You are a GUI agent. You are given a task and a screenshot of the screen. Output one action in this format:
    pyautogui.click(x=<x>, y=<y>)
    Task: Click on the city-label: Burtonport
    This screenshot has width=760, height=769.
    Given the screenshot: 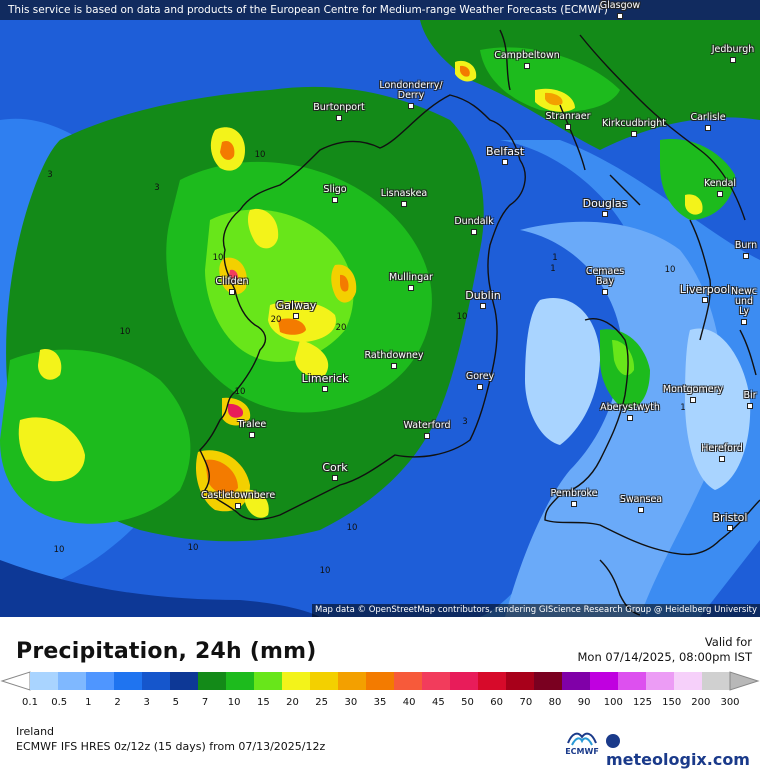 What is the action you would take?
    pyautogui.click(x=339, y=107)
    